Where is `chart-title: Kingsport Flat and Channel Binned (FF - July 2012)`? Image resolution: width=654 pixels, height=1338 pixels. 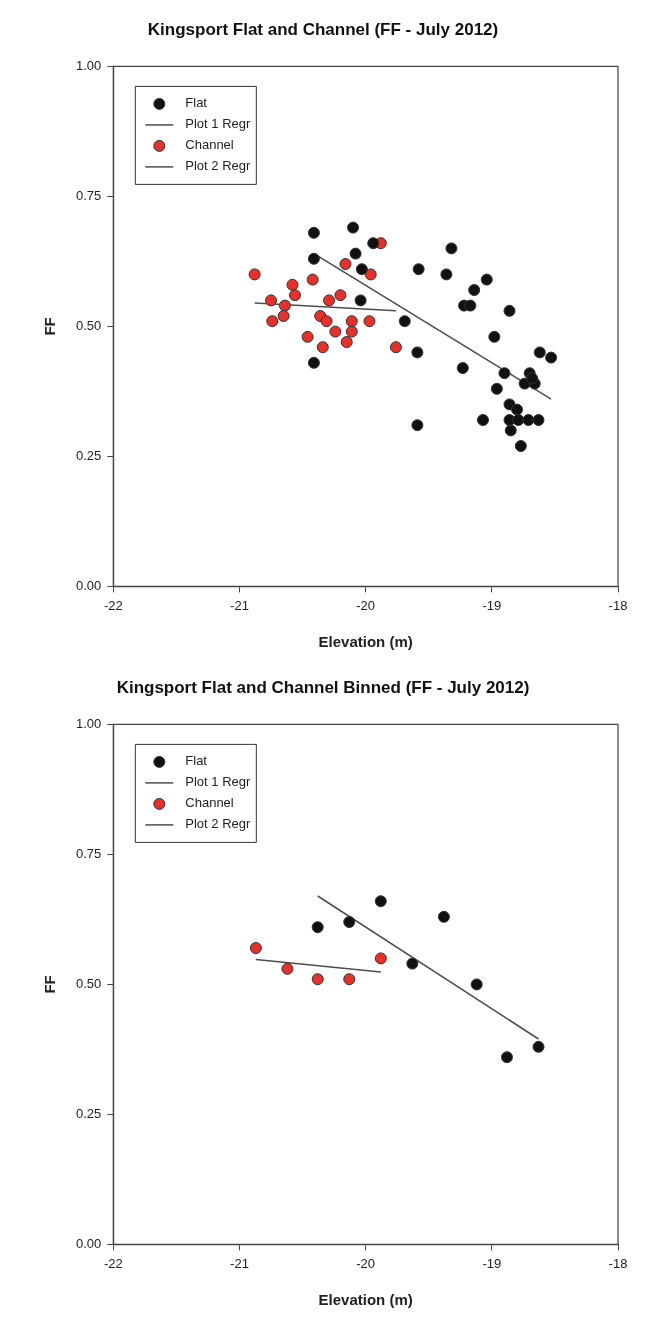 chart-title: Kingsport Flat and Channel Binned (FF - July 2012) is located at coordinates (323, 687).